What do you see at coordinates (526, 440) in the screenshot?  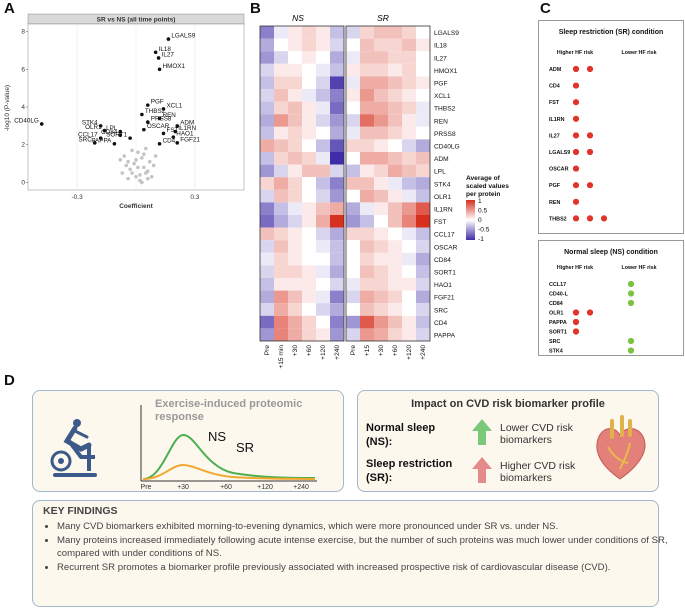 I see `ns-result-line2: biomarkers` at bounding box center [526, 440].